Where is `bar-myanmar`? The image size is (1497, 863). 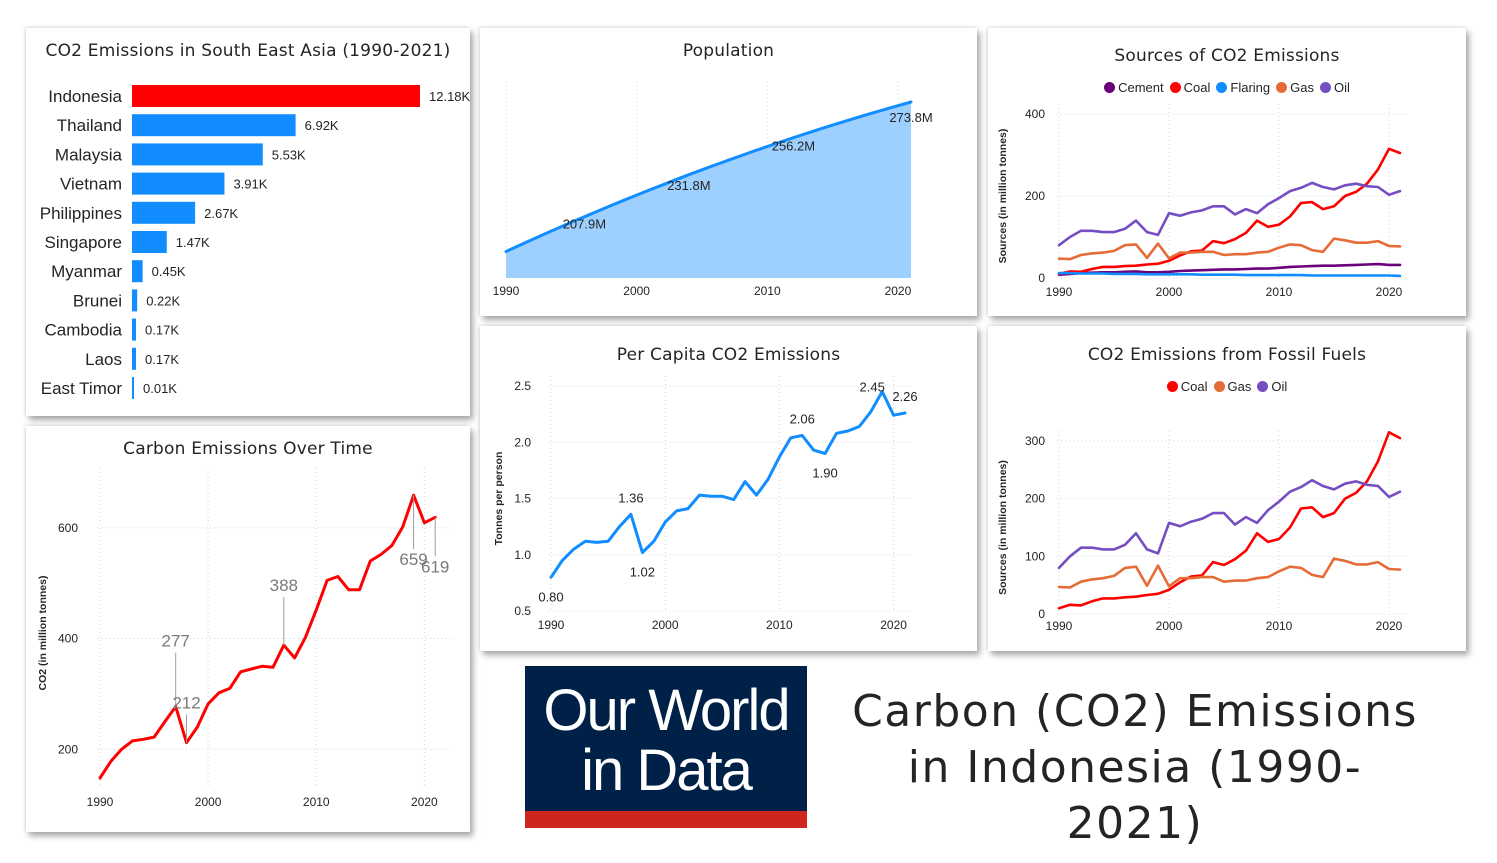
bar-myanmar is located at coordinates (137, 271).